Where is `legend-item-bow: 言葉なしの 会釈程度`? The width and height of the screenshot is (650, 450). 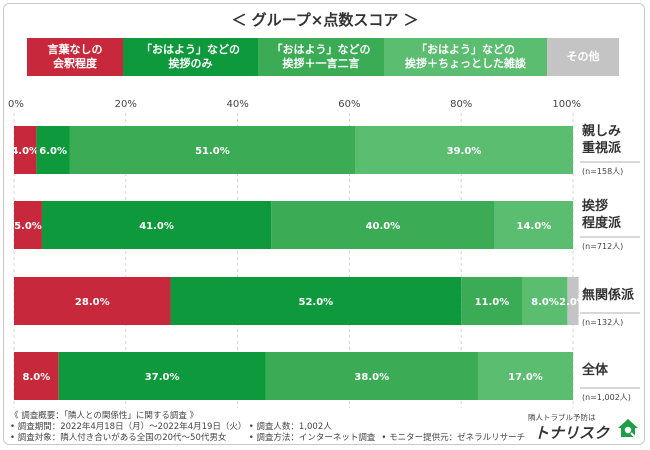 legend-item-bow: 言葉なしの 会釈程度 is located at coordinates (75, 57).